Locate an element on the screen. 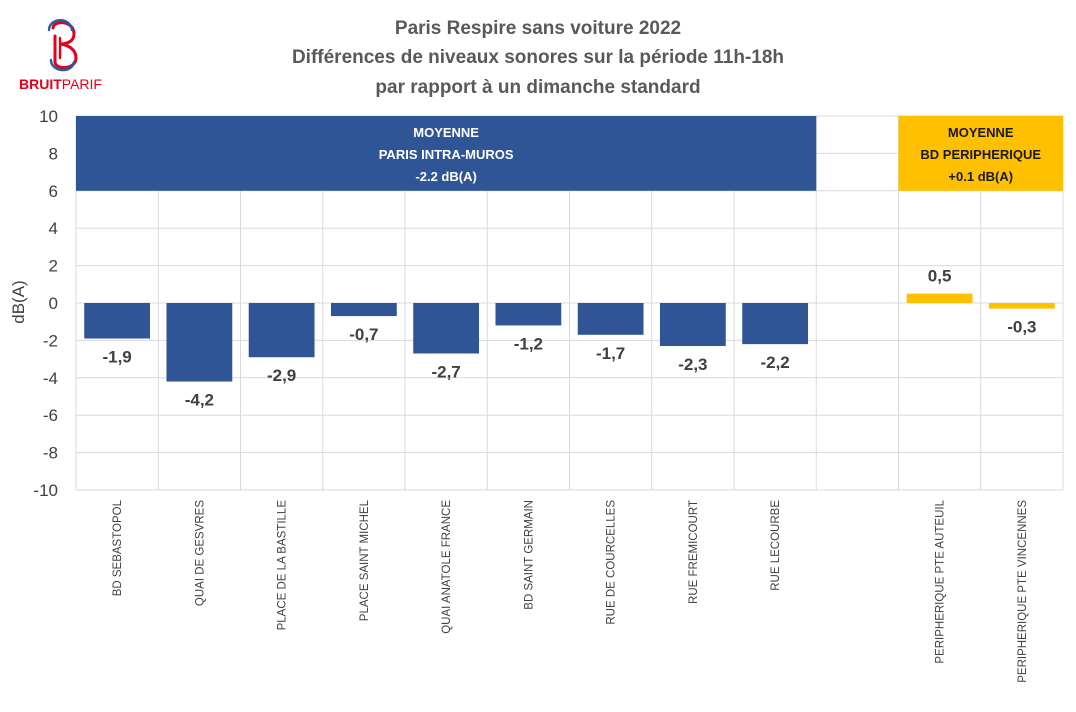 This screenshot has height=712, width=1076. logo-text-bold: BRUIT is located at coordinates (40, 84).